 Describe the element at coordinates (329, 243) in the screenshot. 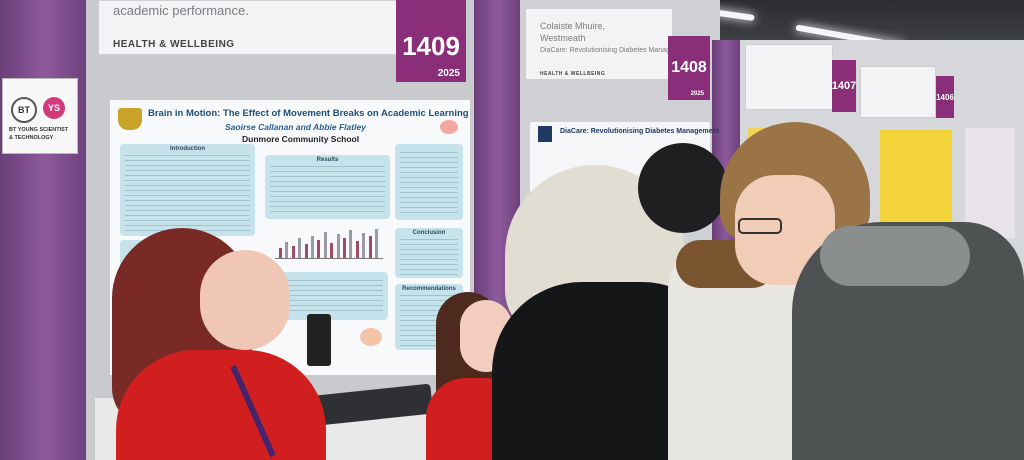

I see `poster-bar-chart` at that location.